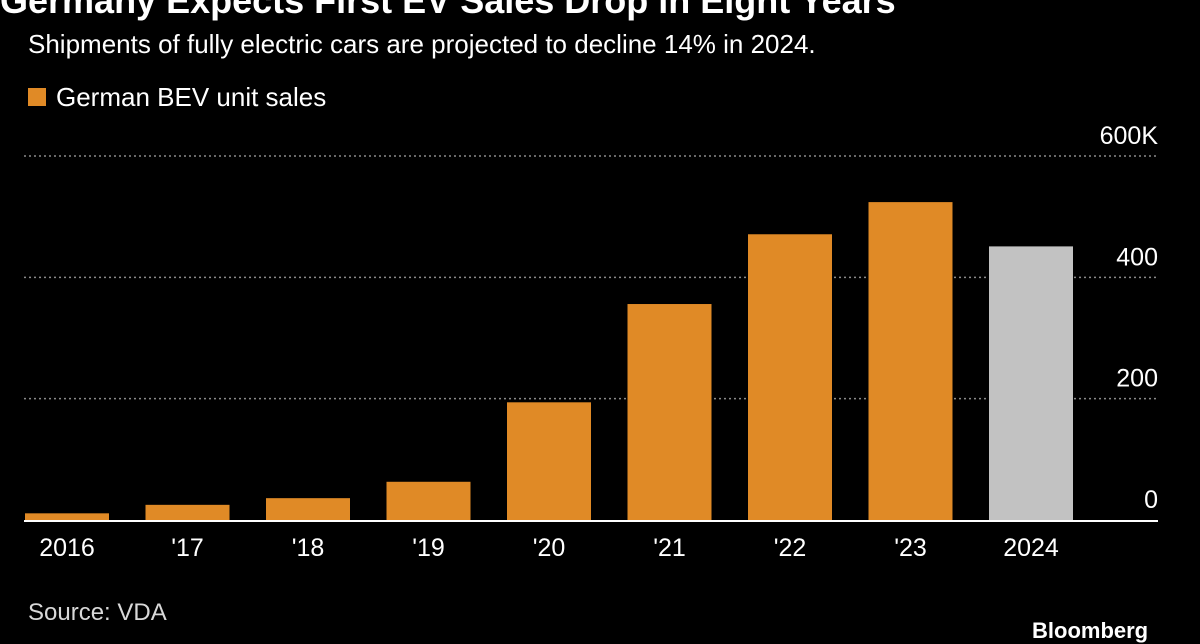 Image resolution: width=1200 pixels, height=644 pixels. I want to click on x-tick-label: '20, so click(549, 548).